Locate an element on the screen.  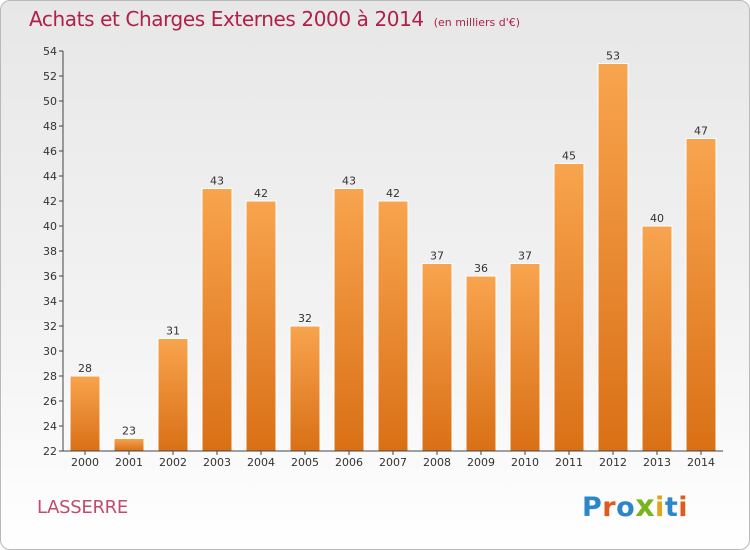
x-tick-label-2005: 2005 is located at coordinates (305, 462).